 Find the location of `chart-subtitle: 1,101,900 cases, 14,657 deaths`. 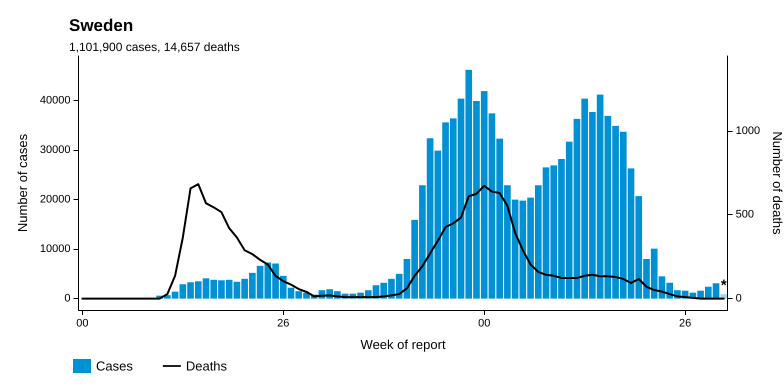

chart-subtitle: 1,101,900 cases, 14,657 deaths is located at coordinates (154, 47).